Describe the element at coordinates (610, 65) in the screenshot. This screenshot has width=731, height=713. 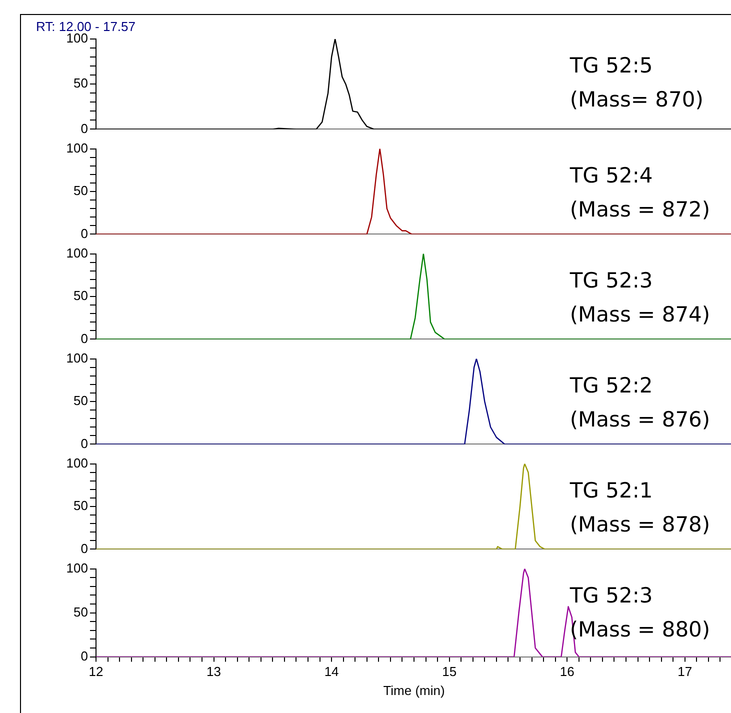
I see `annotation: TG 52:5` at that location.